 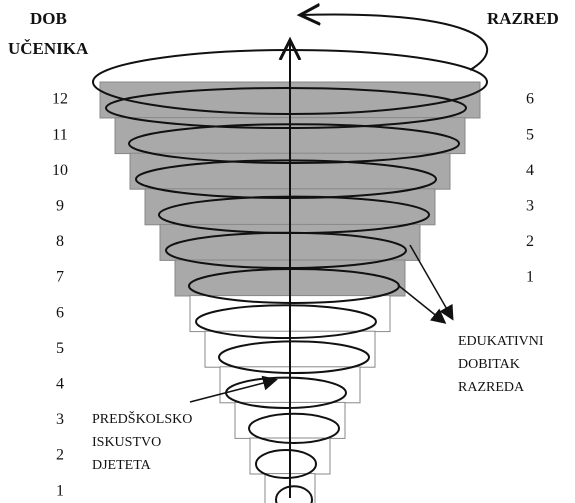 I want to click on top-arrow, so click(x=394, y=42).